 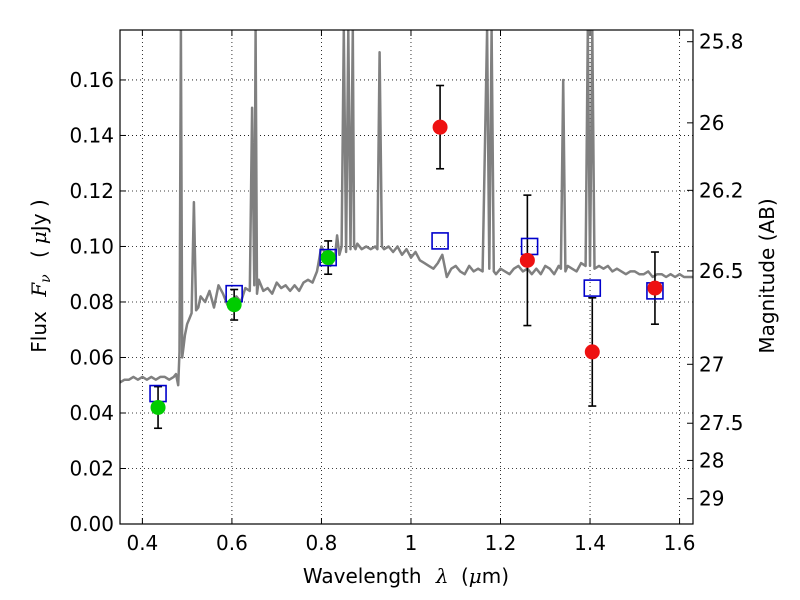 I want to click on y-tick-label: 0.16, so click(x=91, y=80).